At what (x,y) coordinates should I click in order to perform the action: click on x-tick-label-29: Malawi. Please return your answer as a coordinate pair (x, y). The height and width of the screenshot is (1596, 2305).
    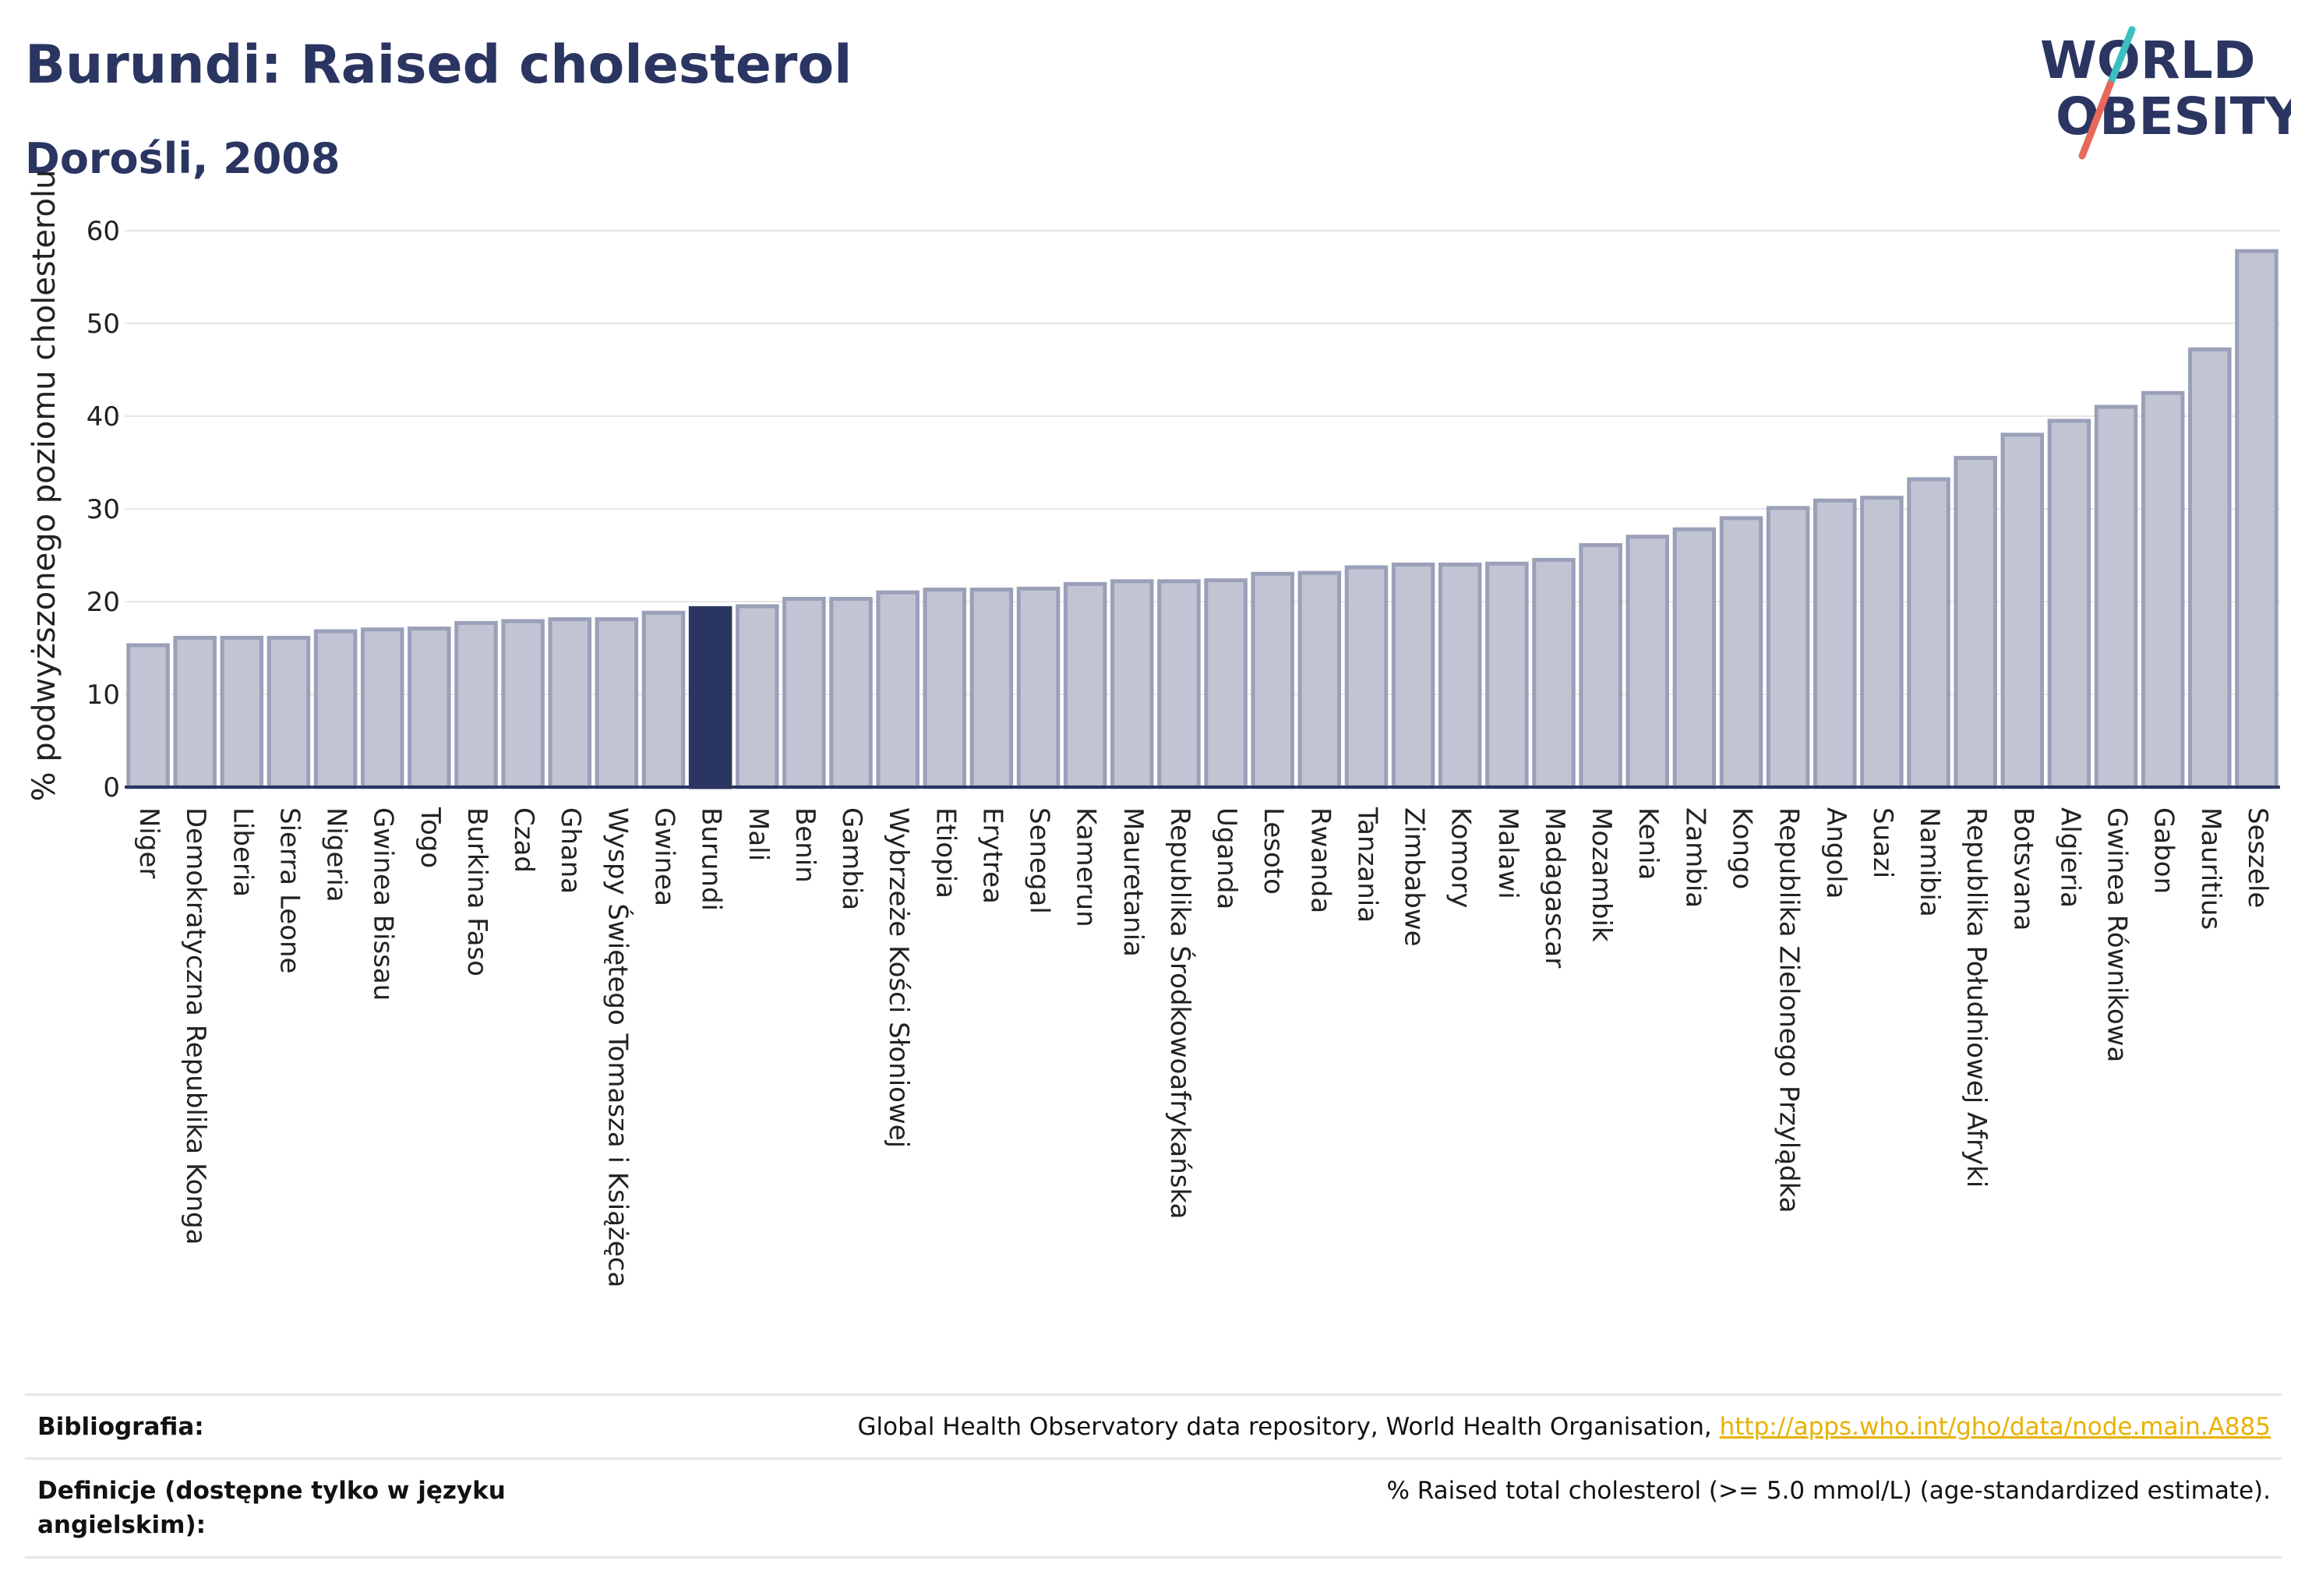
    Looking at the image, I should click on (1507, 853).